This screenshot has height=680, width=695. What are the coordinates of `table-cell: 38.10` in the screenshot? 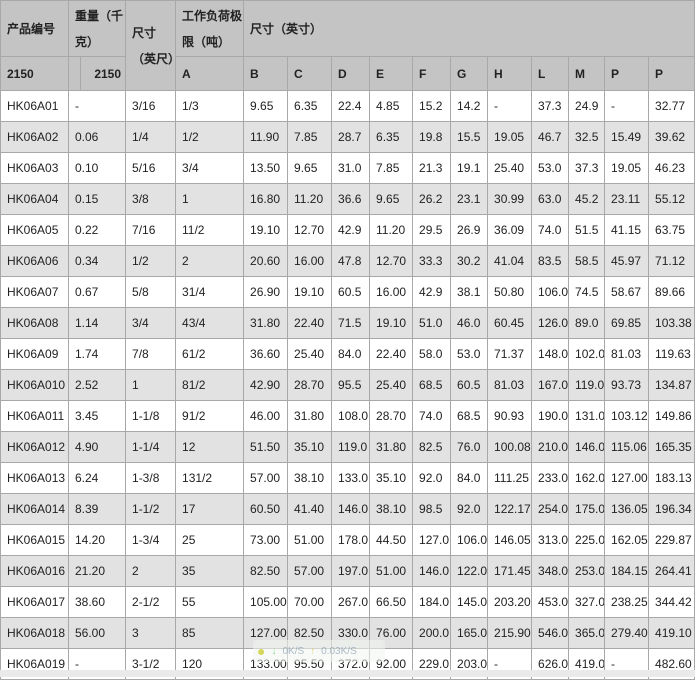 It's located at (391, 509).